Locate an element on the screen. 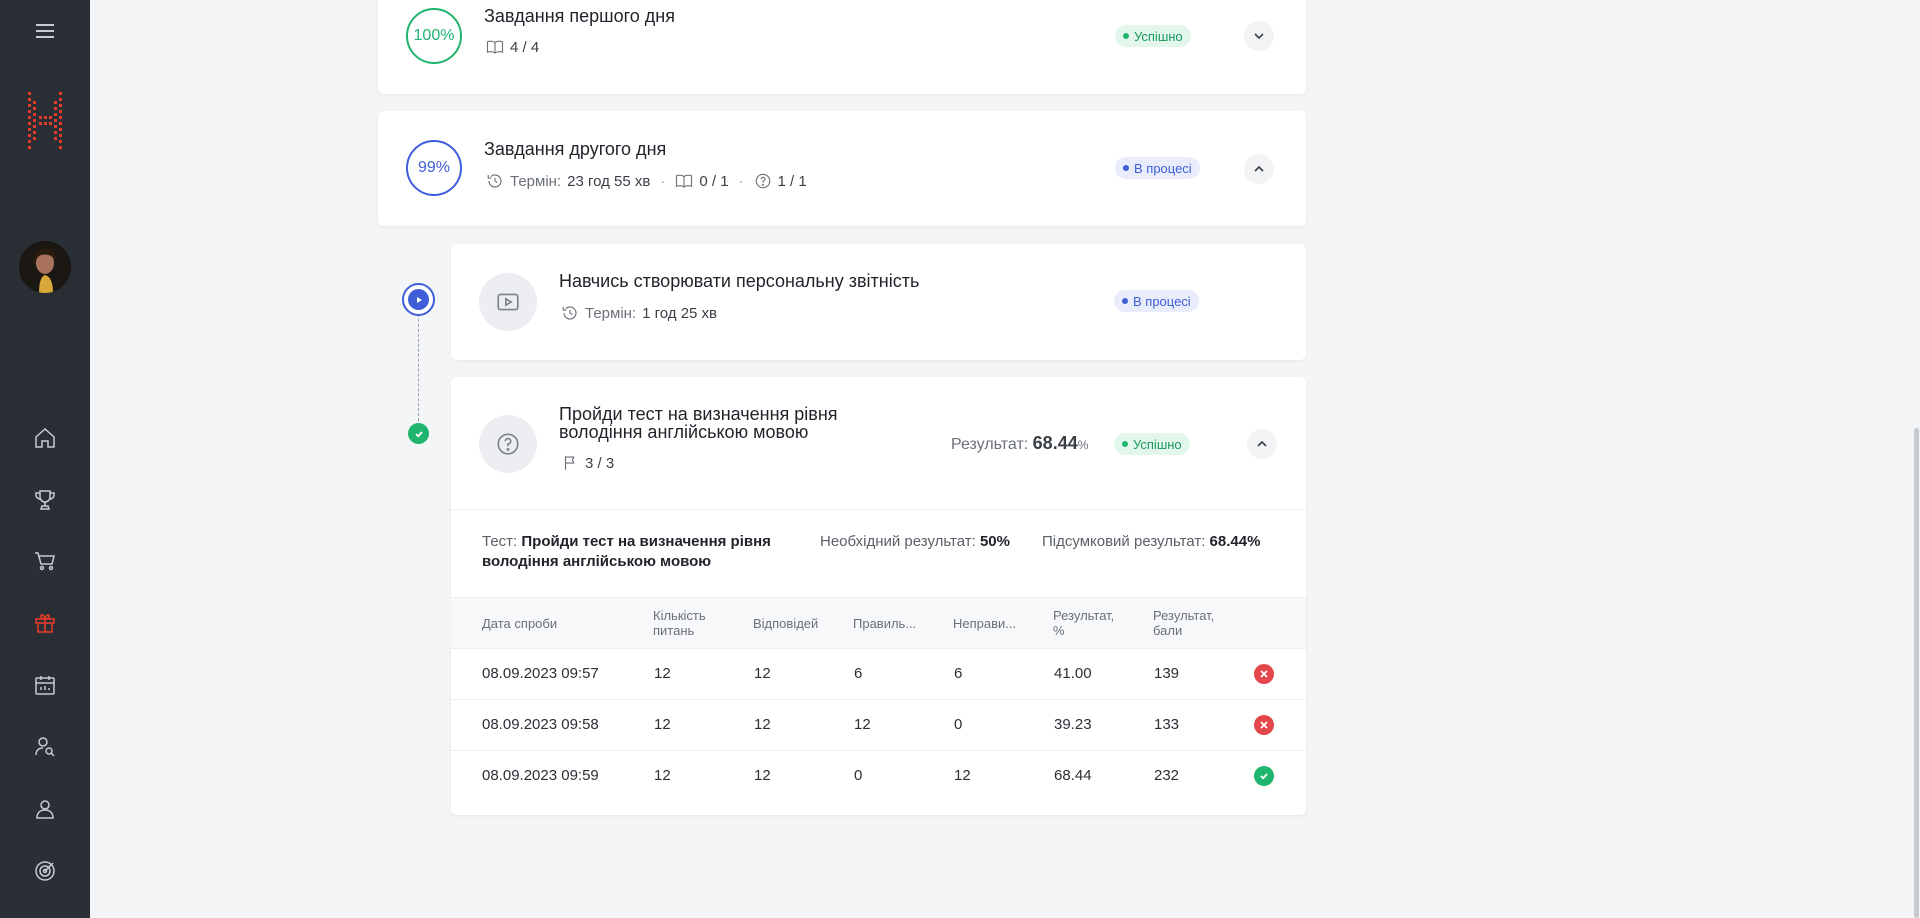 This screenshot has height=918, width=1920. success-icon is located at coordinates (1264, 776).